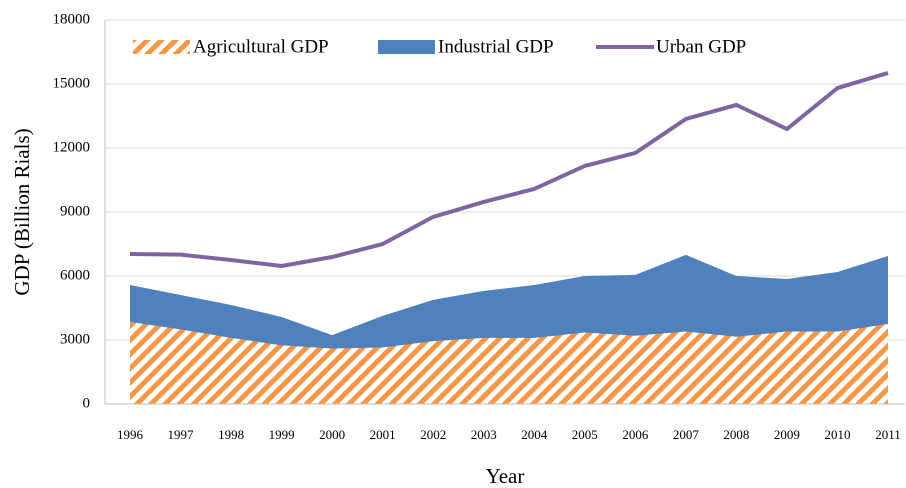 This screenshot has width=906, height=488. Describe the element at coordinates (22, 211) in the screenshot. I see `y-axis-title: GDP (Billion Rials)` at that location.